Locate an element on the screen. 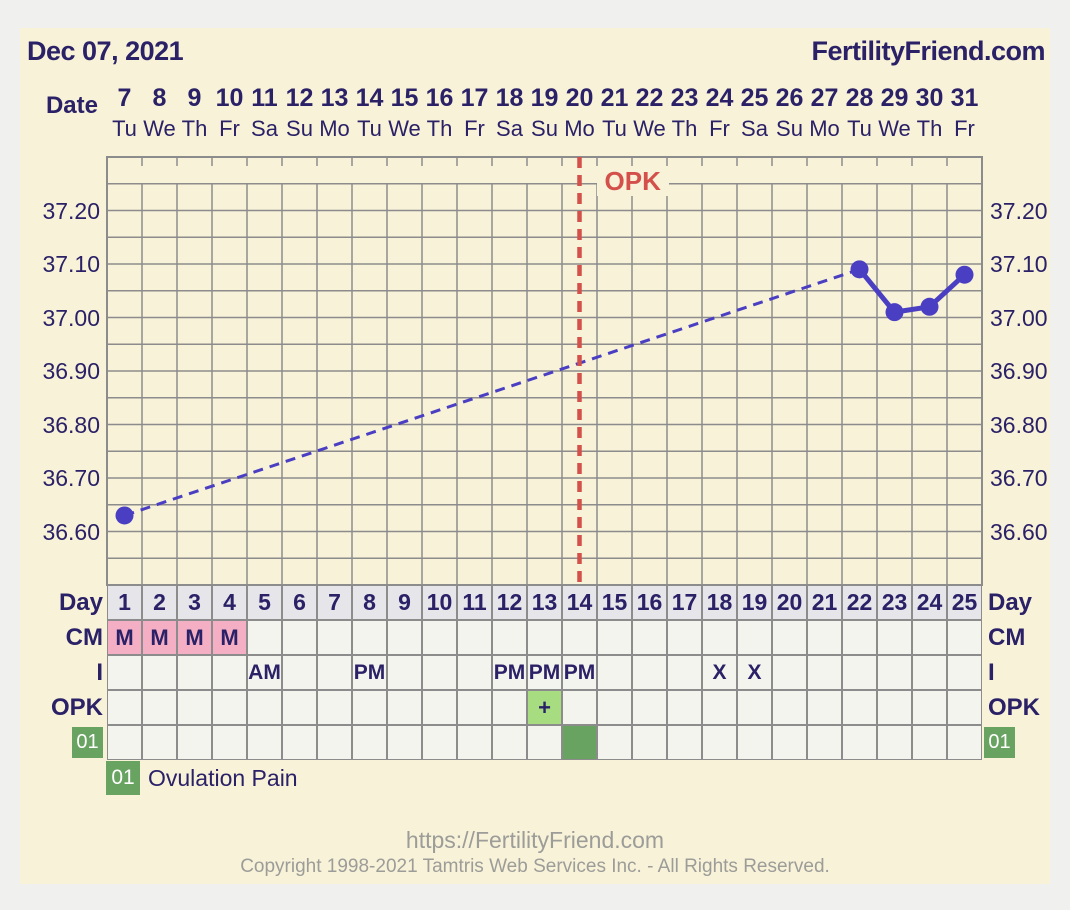 Image resolution: width=1070 pixels, height=910 pixels. day-cell-day-24: 24 is located at coordinates (929, 602).